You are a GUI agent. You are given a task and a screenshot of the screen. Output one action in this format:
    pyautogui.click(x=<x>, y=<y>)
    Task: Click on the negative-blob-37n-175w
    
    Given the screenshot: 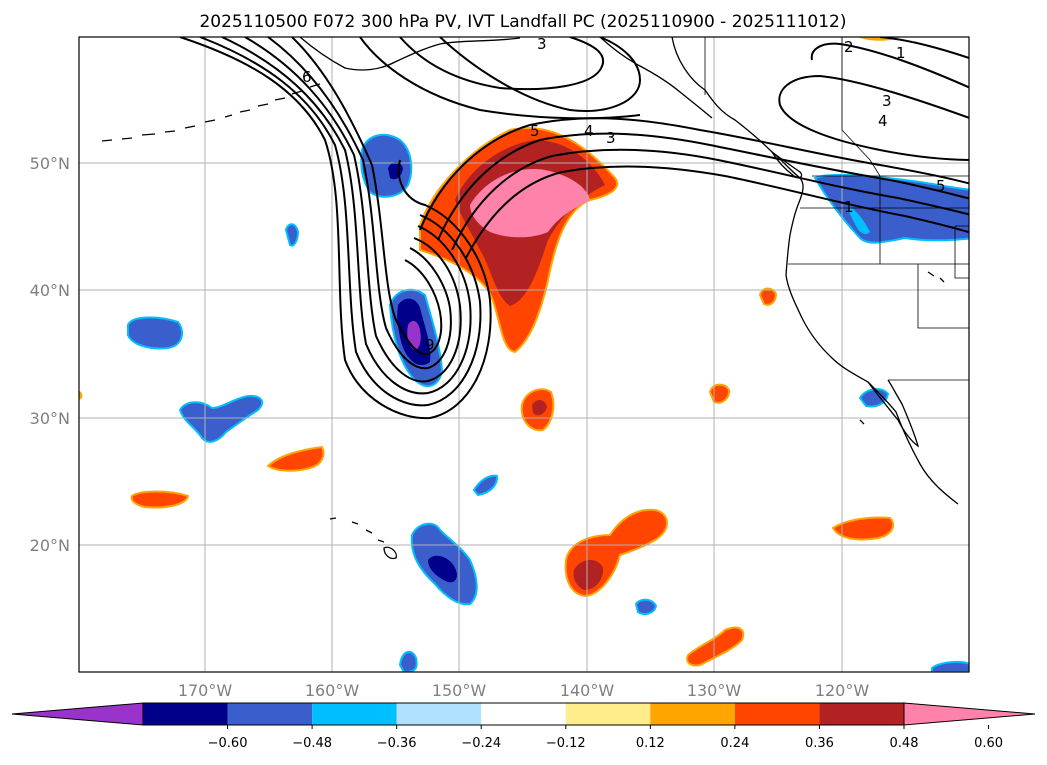 What is the action you would take?
    pyautogui.click(x=155, y=333)
    